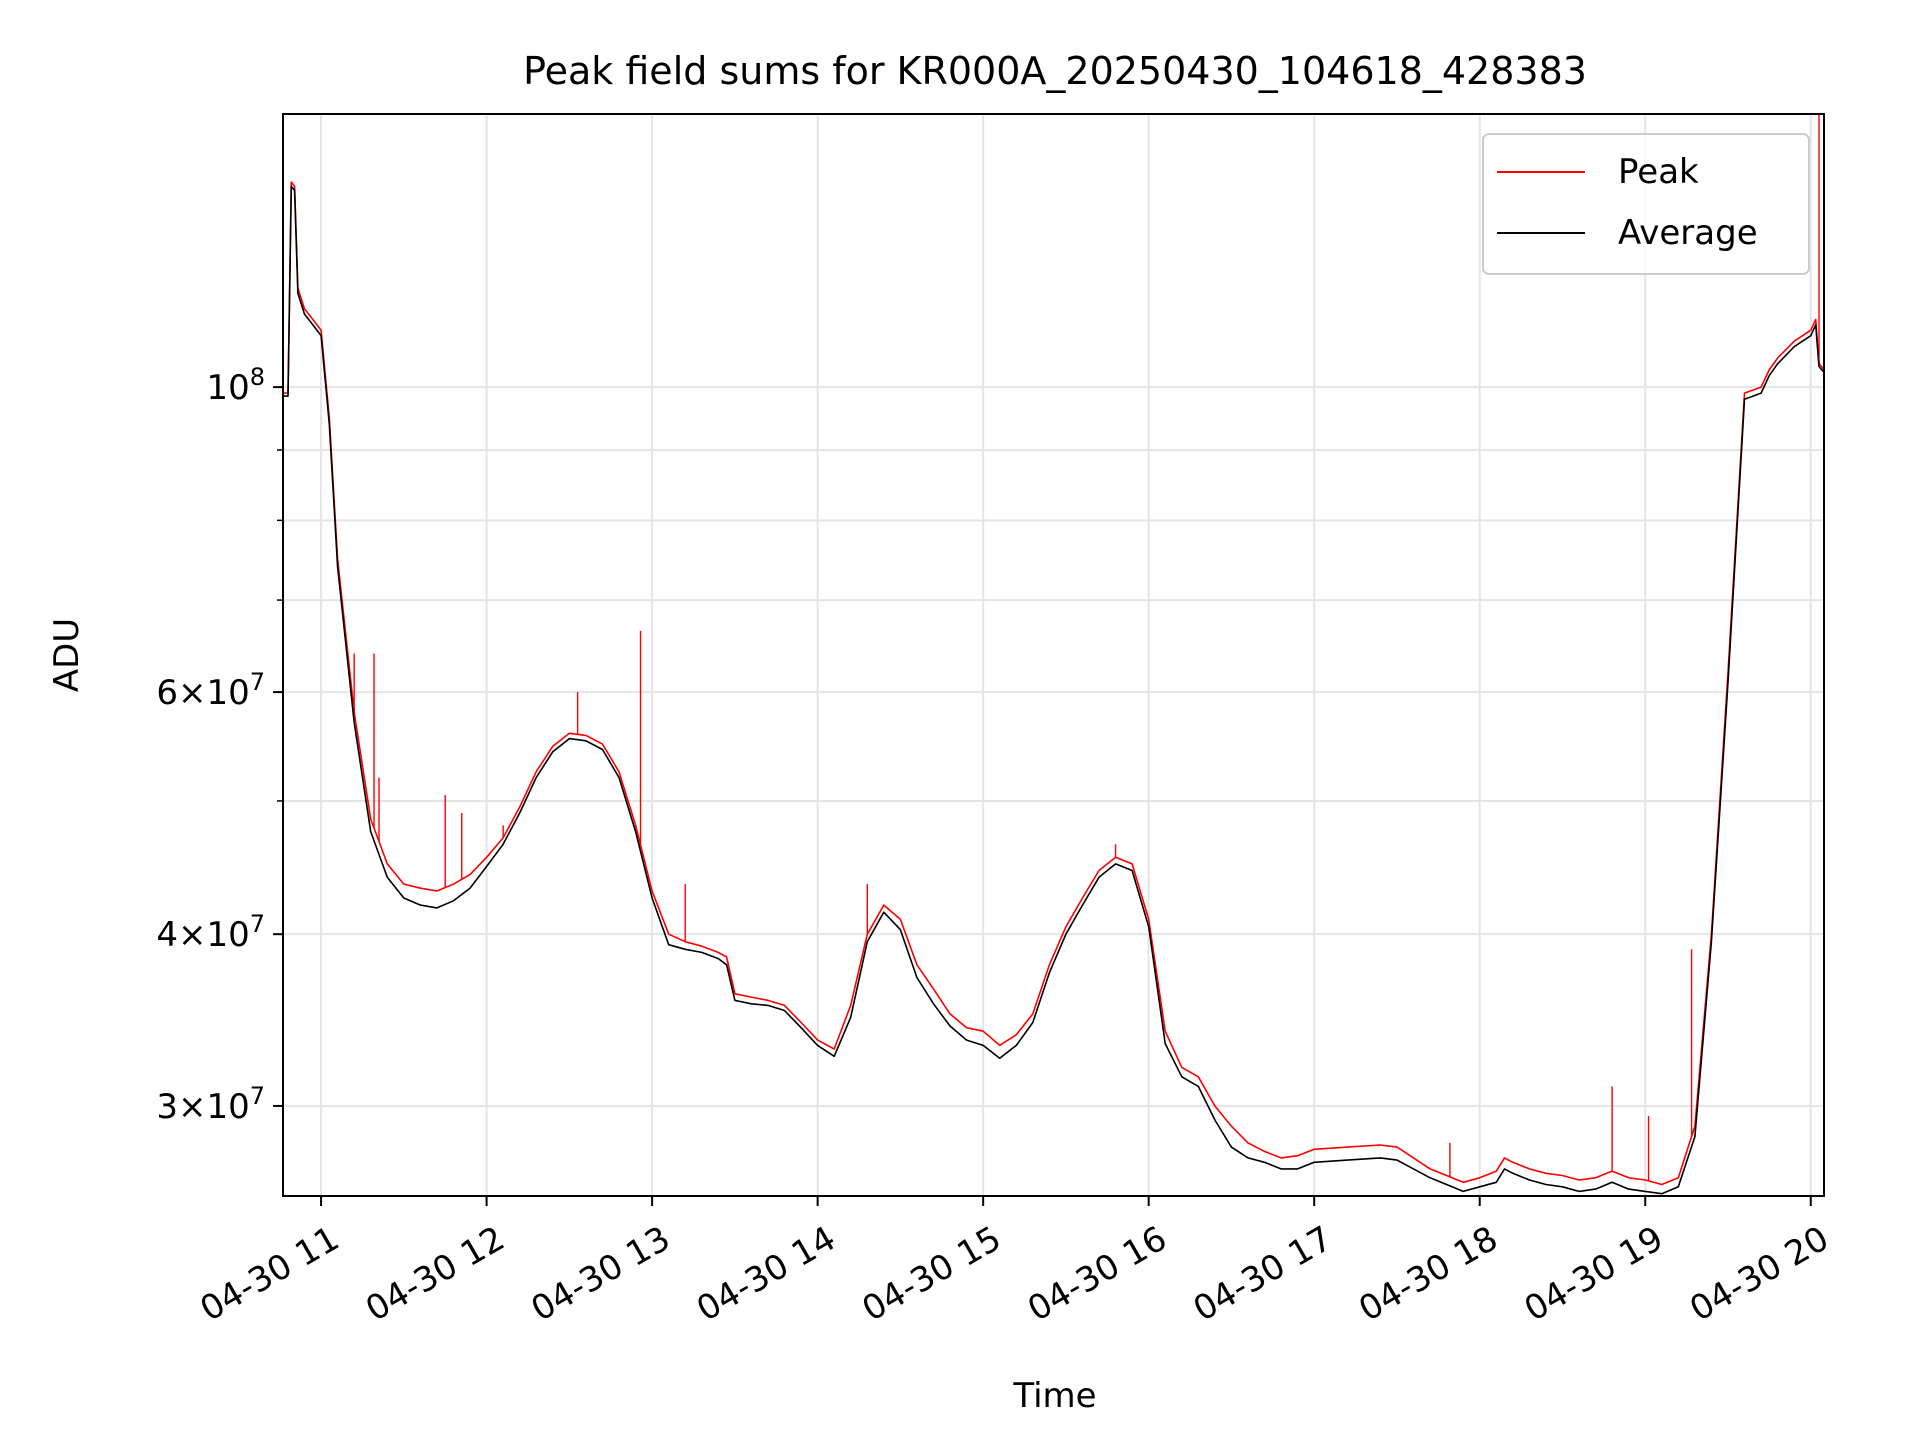 Image resolution: width=1920 pixels, height=1444 pixels. Describe the element at coordinates (1658, 172) in the screenshot. I see `legend-label-peak: Peak` at that location.